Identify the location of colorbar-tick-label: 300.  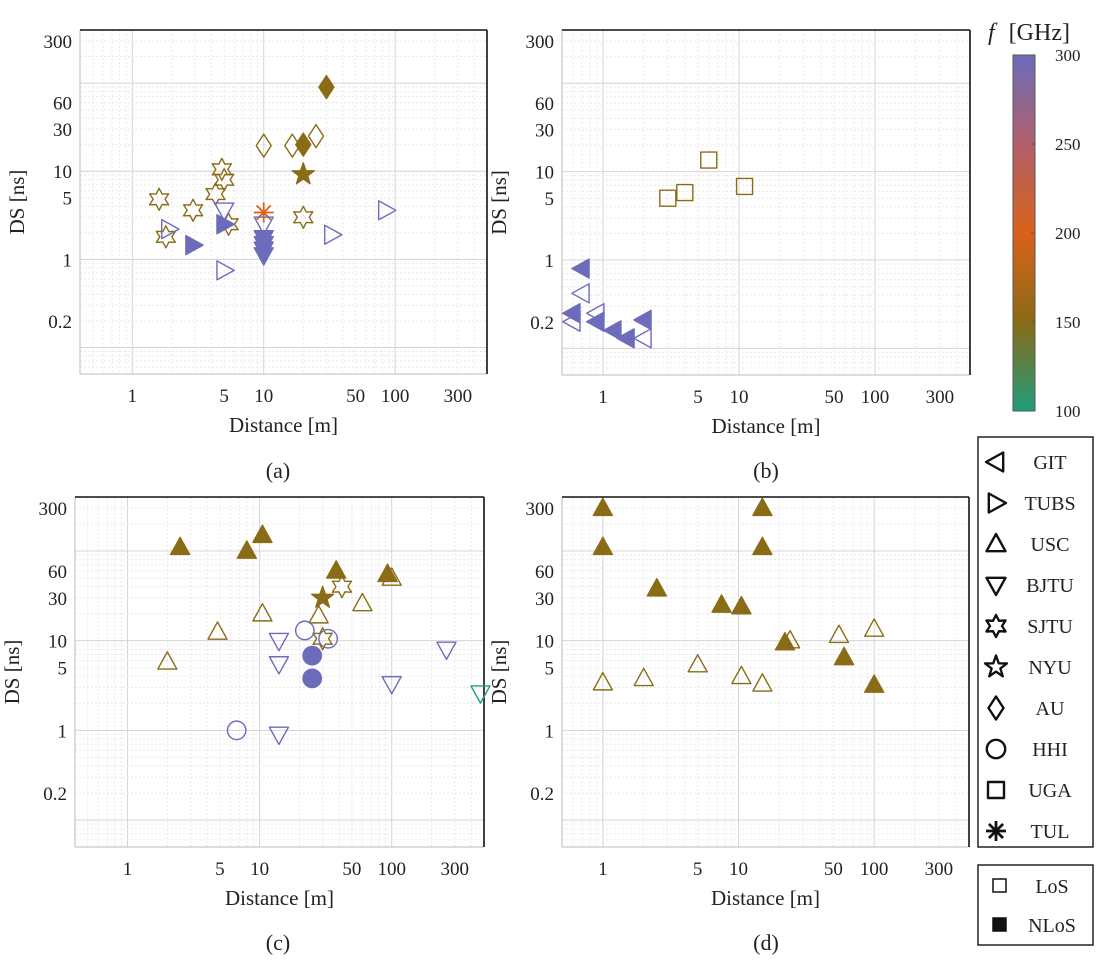
(1068, 55).